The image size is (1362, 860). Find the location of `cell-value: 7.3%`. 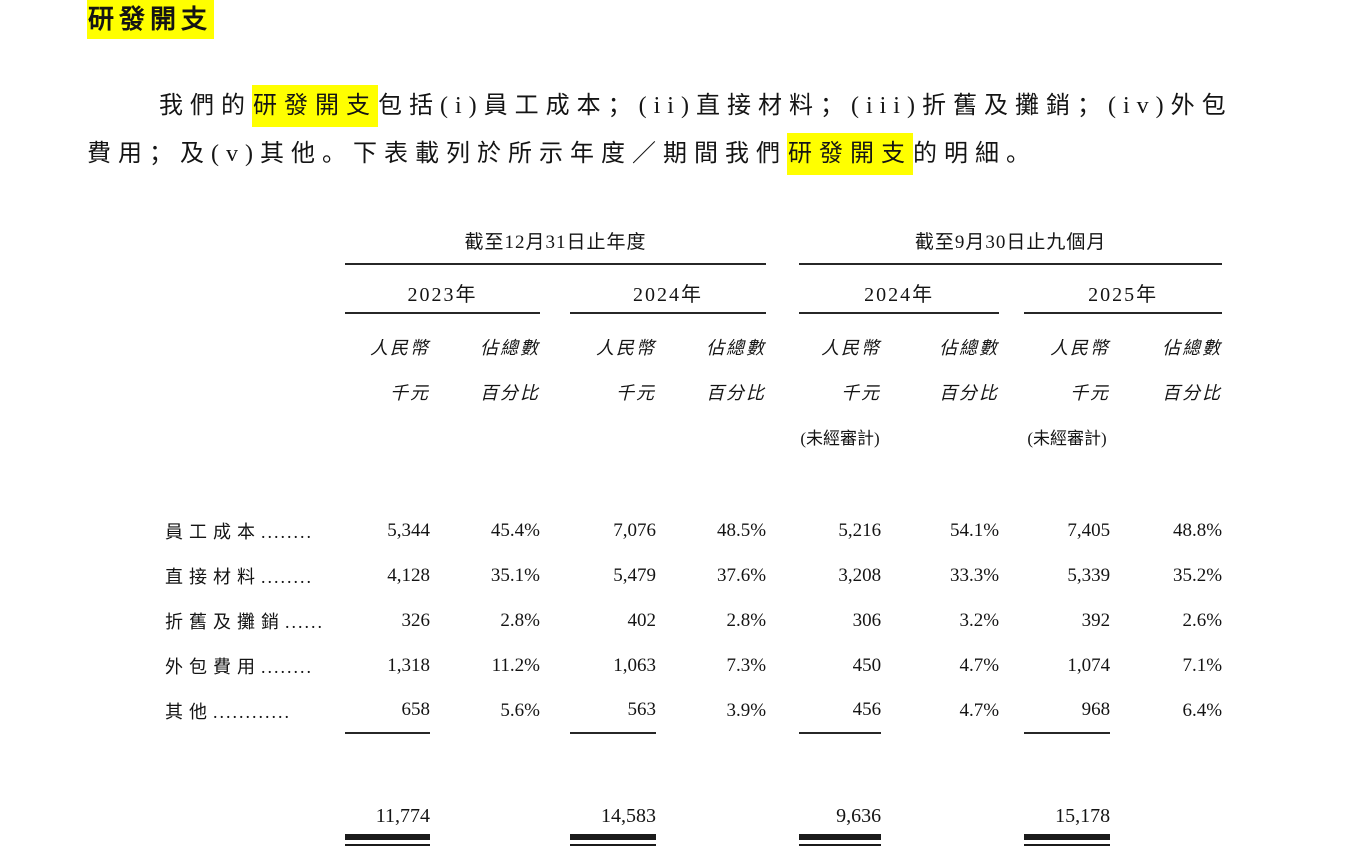

cell-value: 7.3% is located at coordinates (746, 665).